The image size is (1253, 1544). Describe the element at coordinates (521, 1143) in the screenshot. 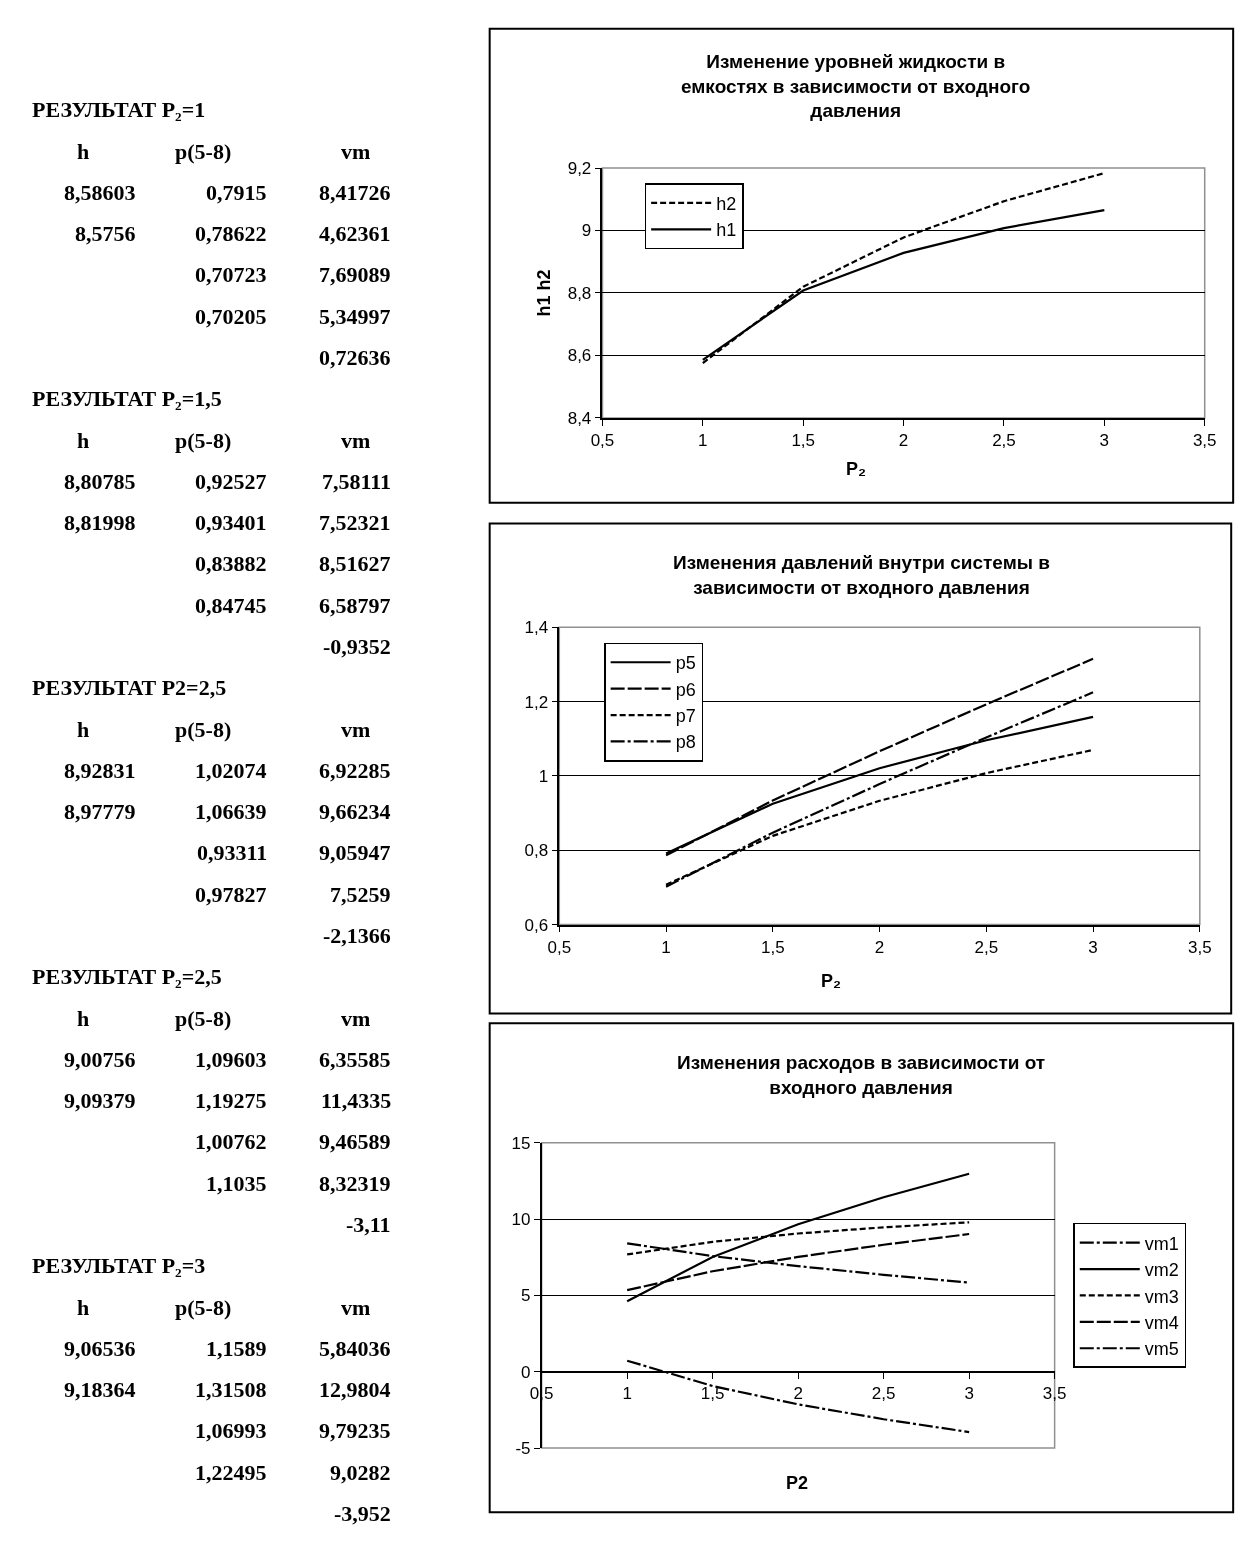

I see `y-tick-label: 15` at that location.